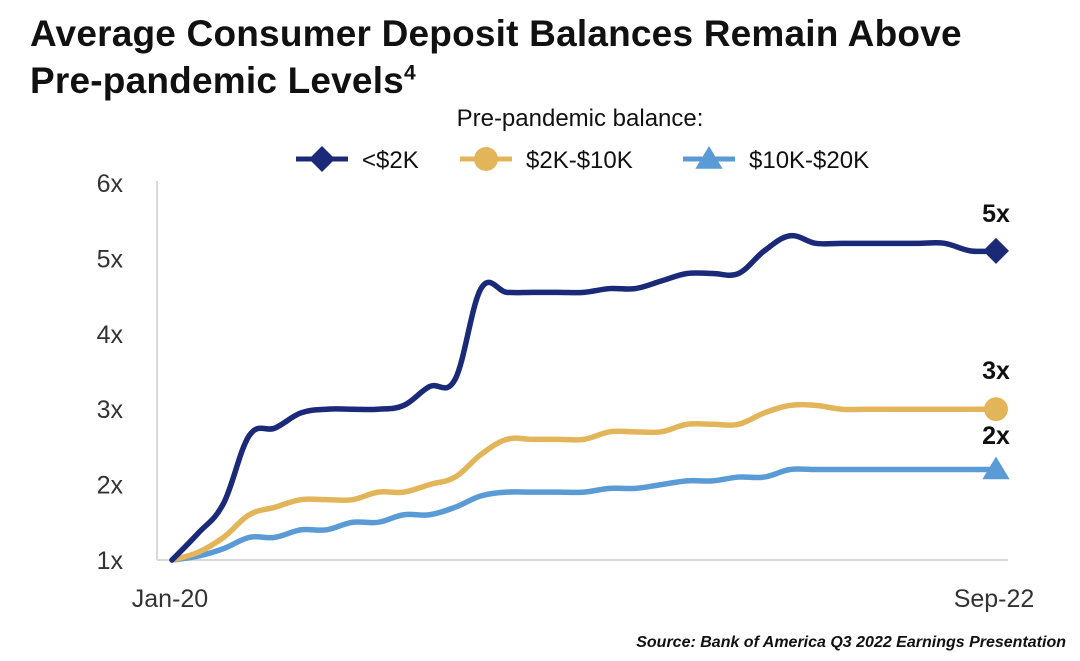  Describe the element at coordinates (584, 514) in the screenshot. I see `series-line` at that location.